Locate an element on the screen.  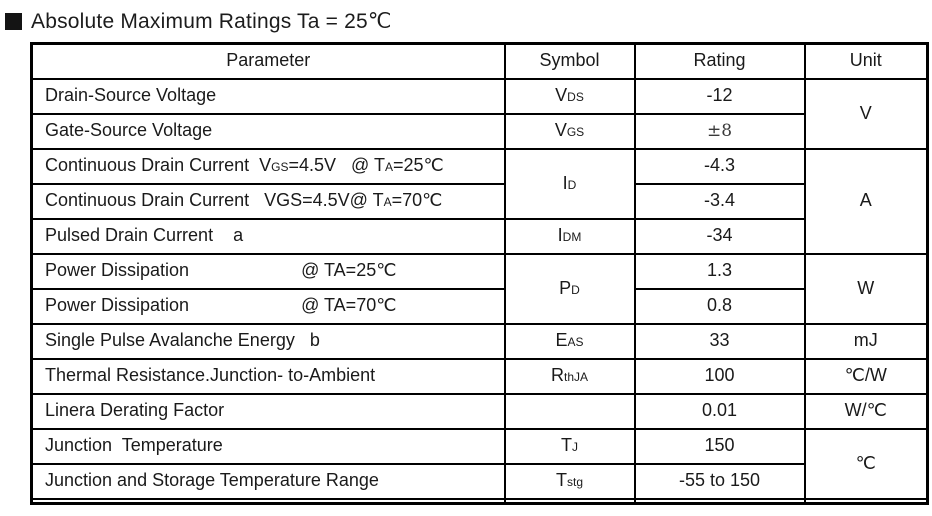
rating-cell: 0.8 is located at coordinates (719, 306).